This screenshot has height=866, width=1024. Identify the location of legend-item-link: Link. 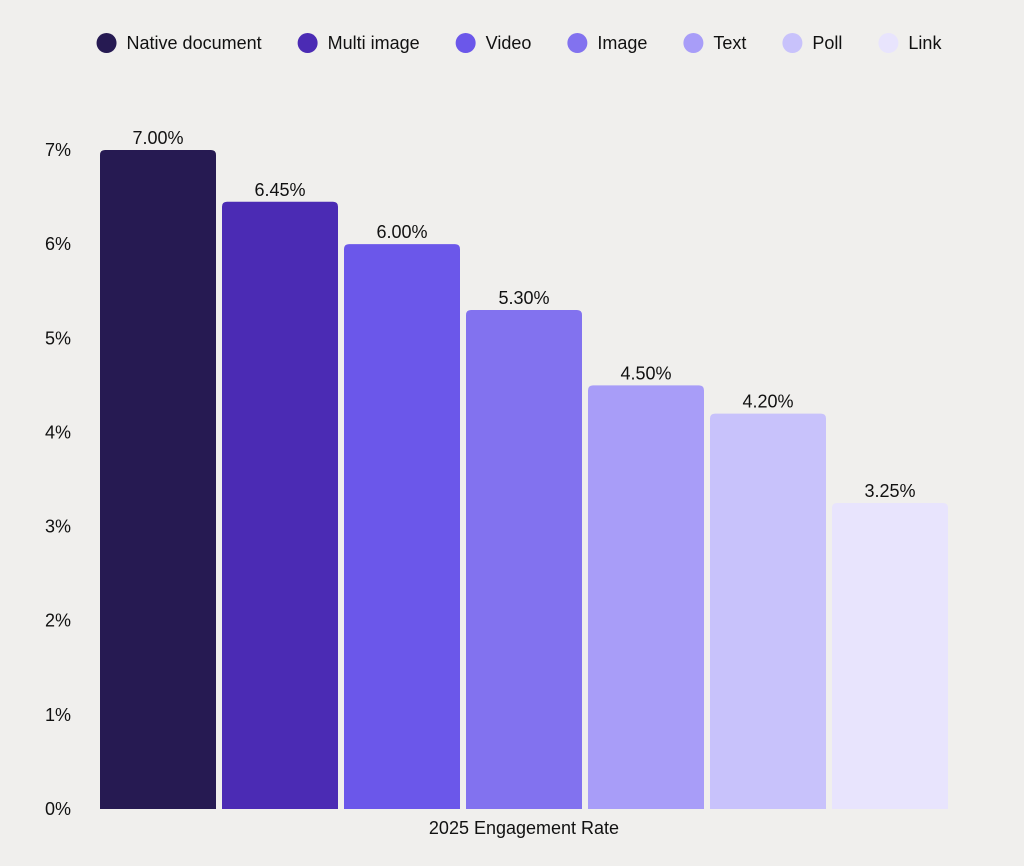
(910, 43).